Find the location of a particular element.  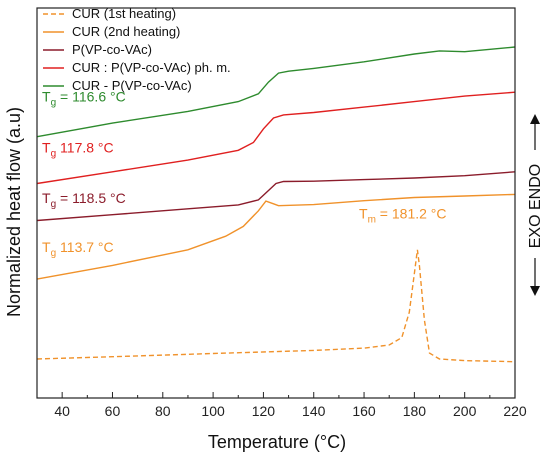

legend-entry: P(VP-co-VAc) is located at coordinates (112, 49).